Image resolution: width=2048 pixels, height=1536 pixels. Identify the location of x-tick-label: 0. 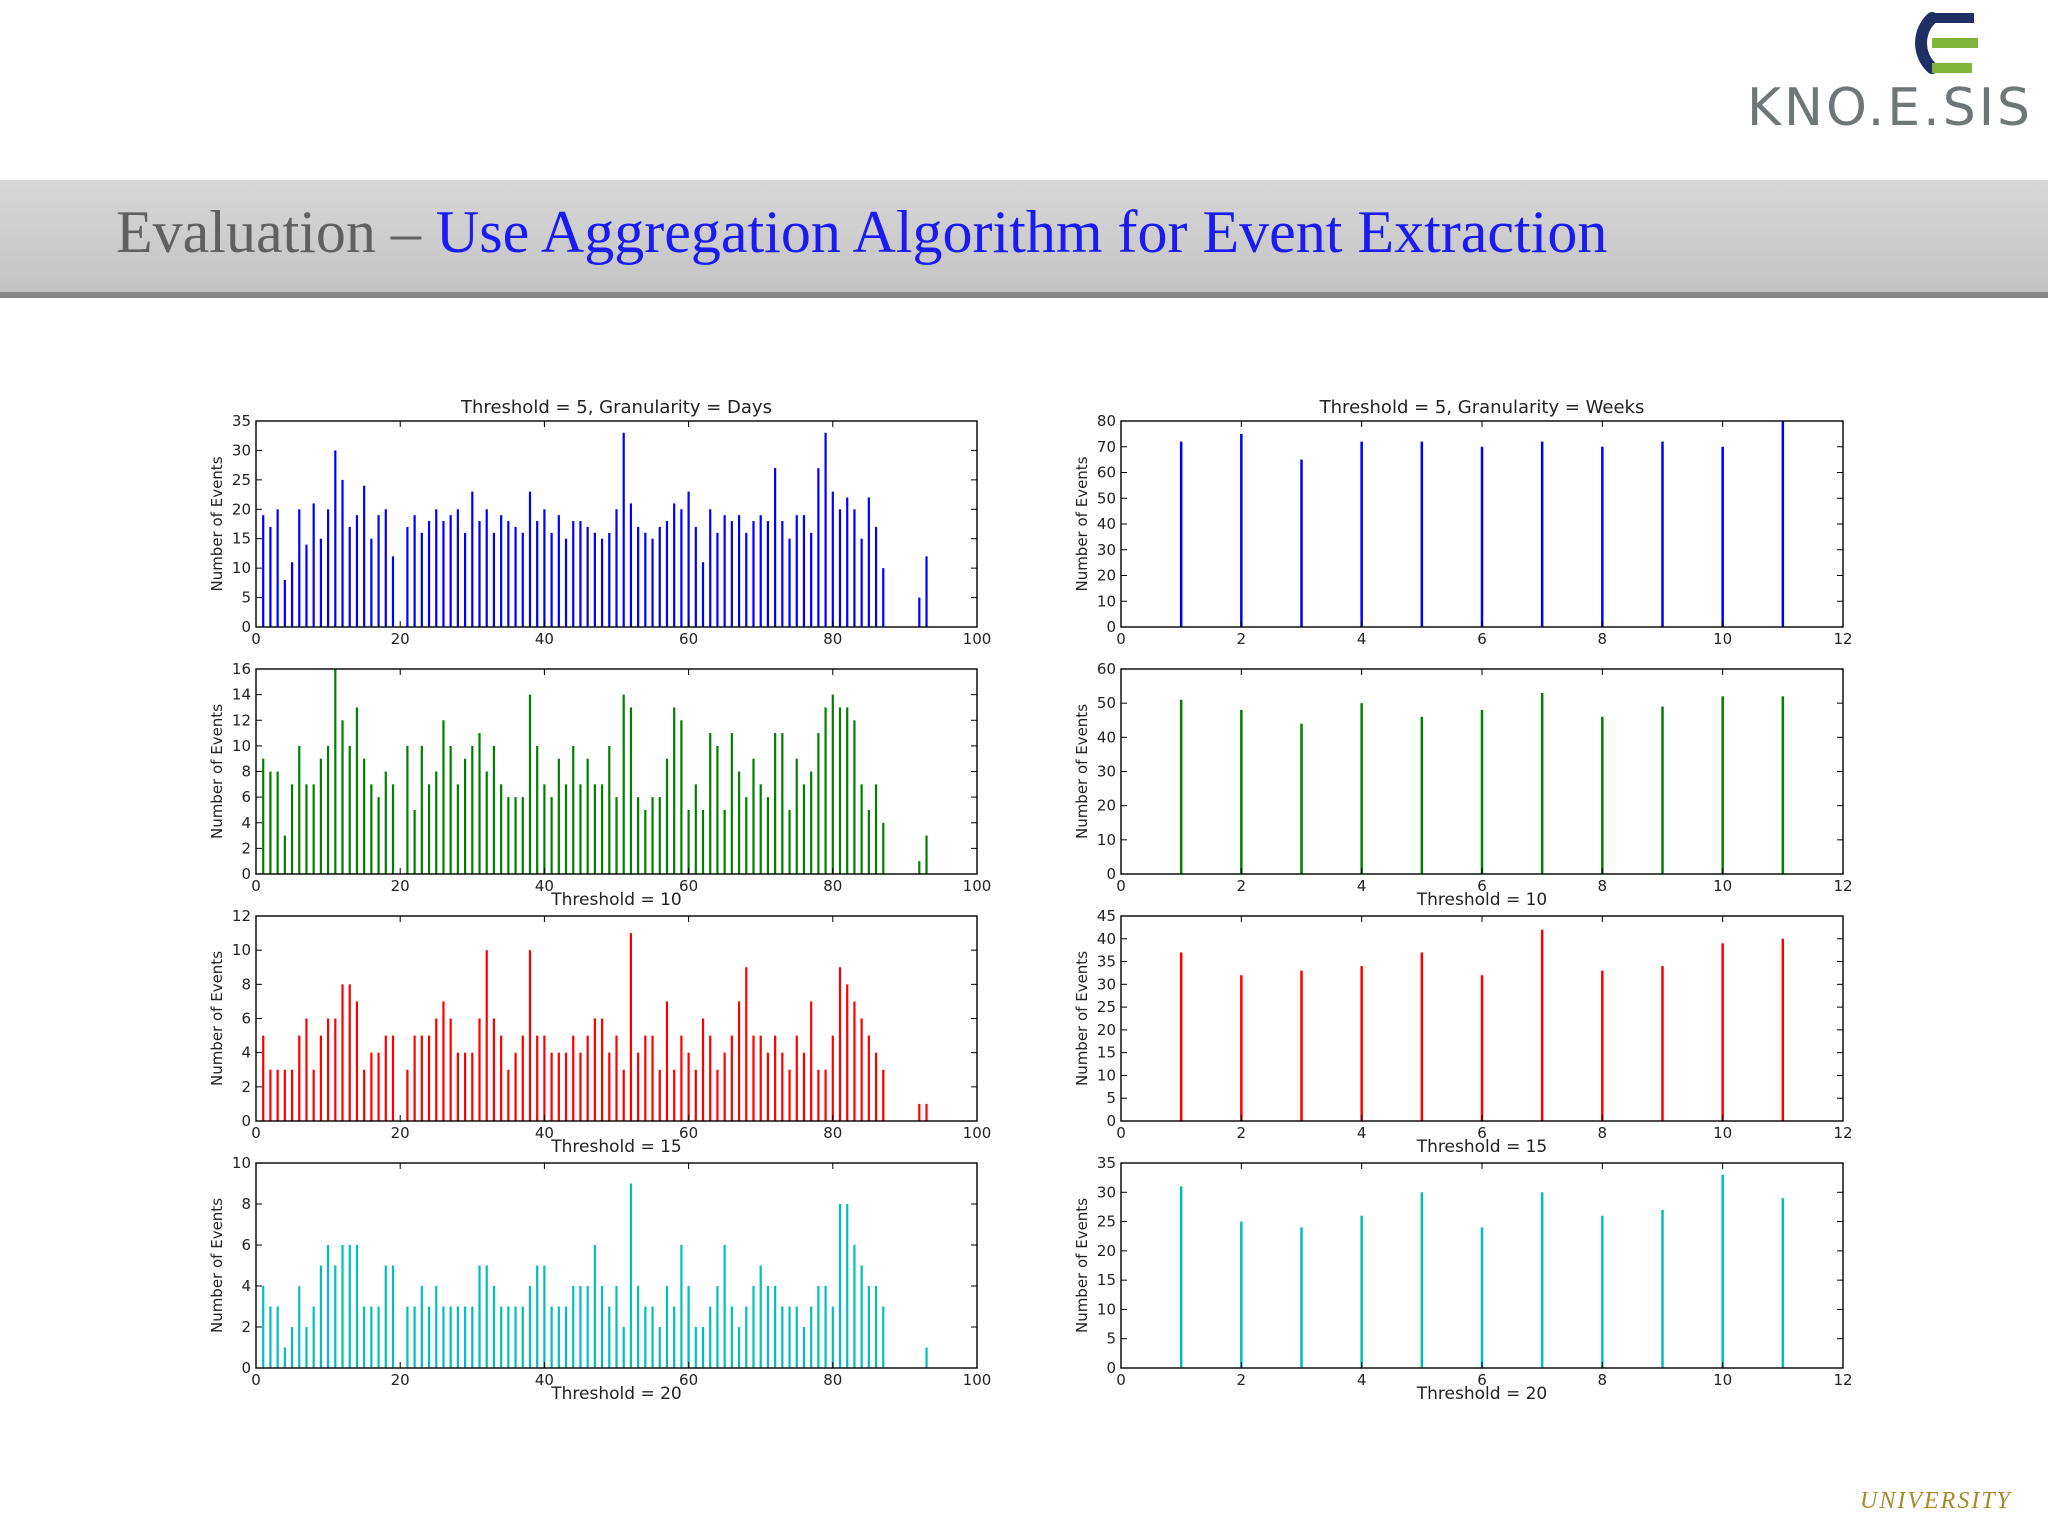
(256, 639).